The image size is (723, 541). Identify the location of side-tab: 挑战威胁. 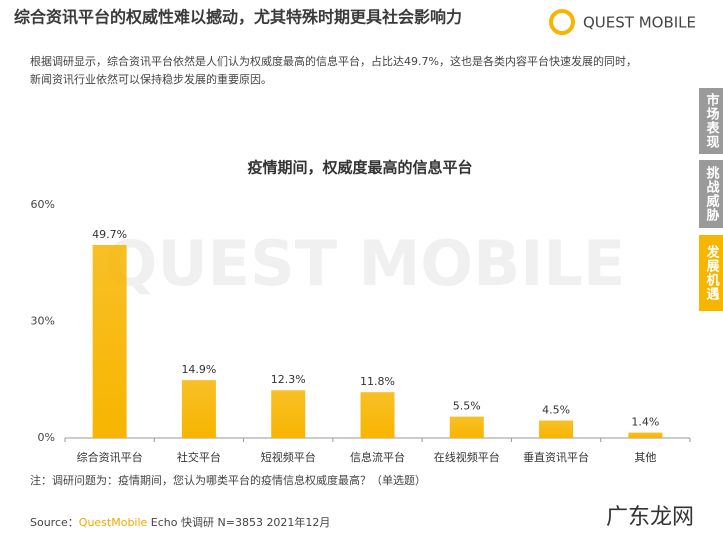
(711, 194).